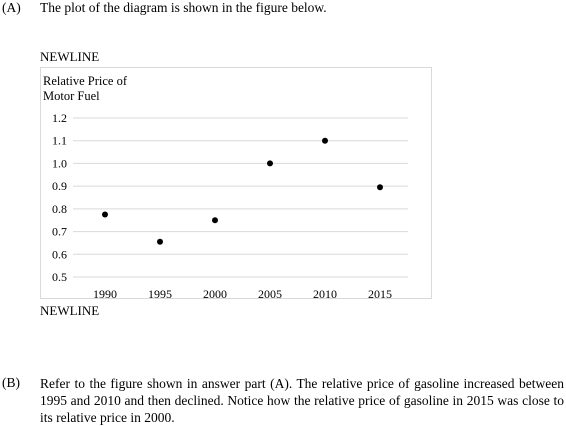  I want to click on x-tick-label: 1995, so click(160, 293).